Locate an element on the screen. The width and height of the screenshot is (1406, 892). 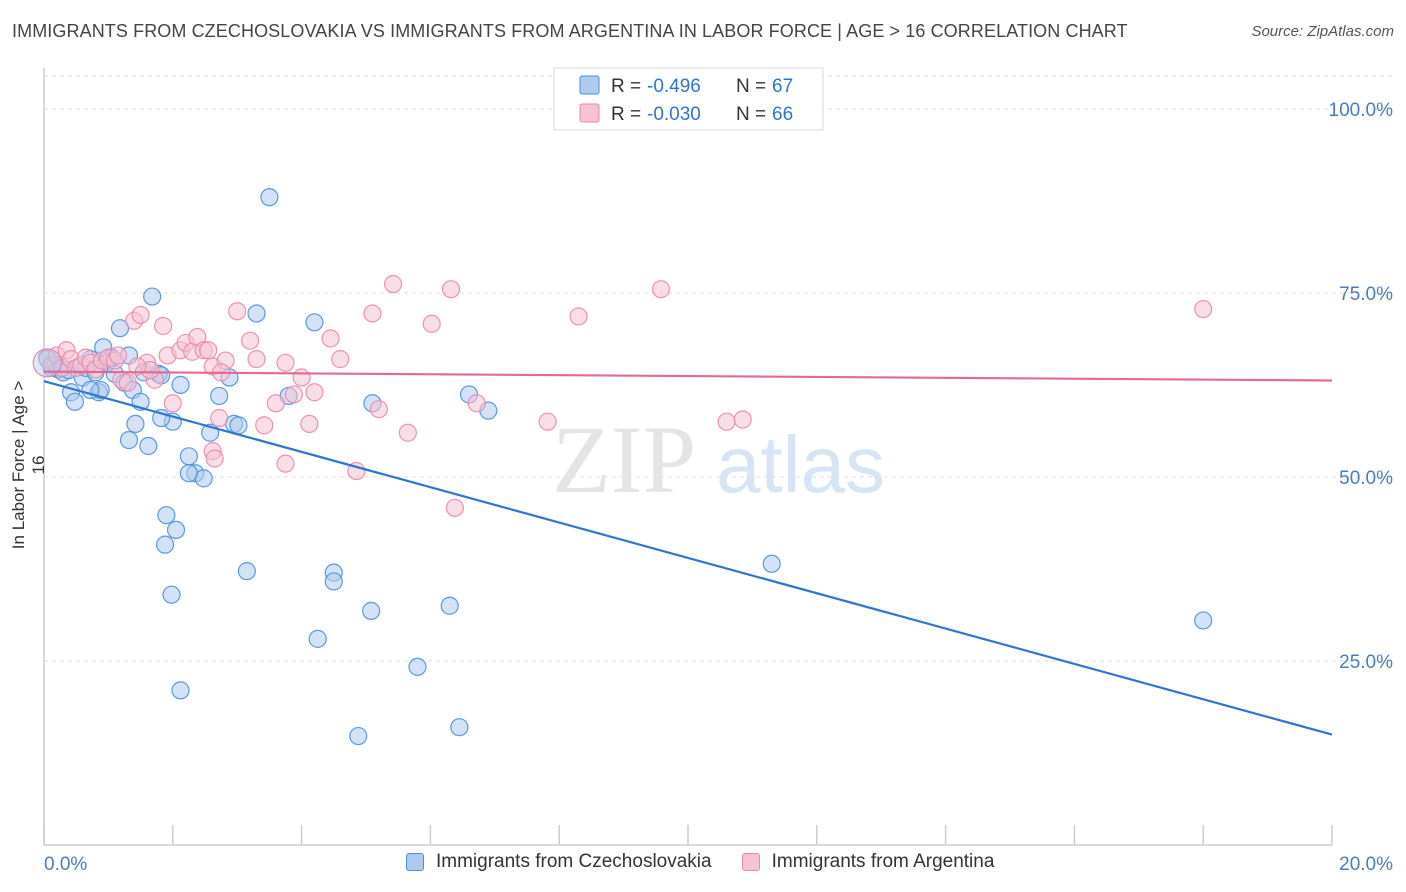
legend-swatch-pink is located at coordinates (750, 862).